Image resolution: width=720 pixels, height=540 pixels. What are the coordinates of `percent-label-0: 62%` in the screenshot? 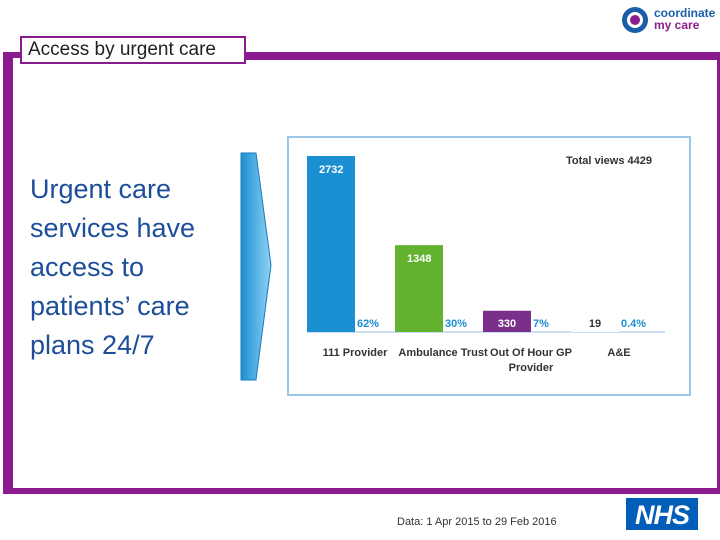 It's located at (368, 324).